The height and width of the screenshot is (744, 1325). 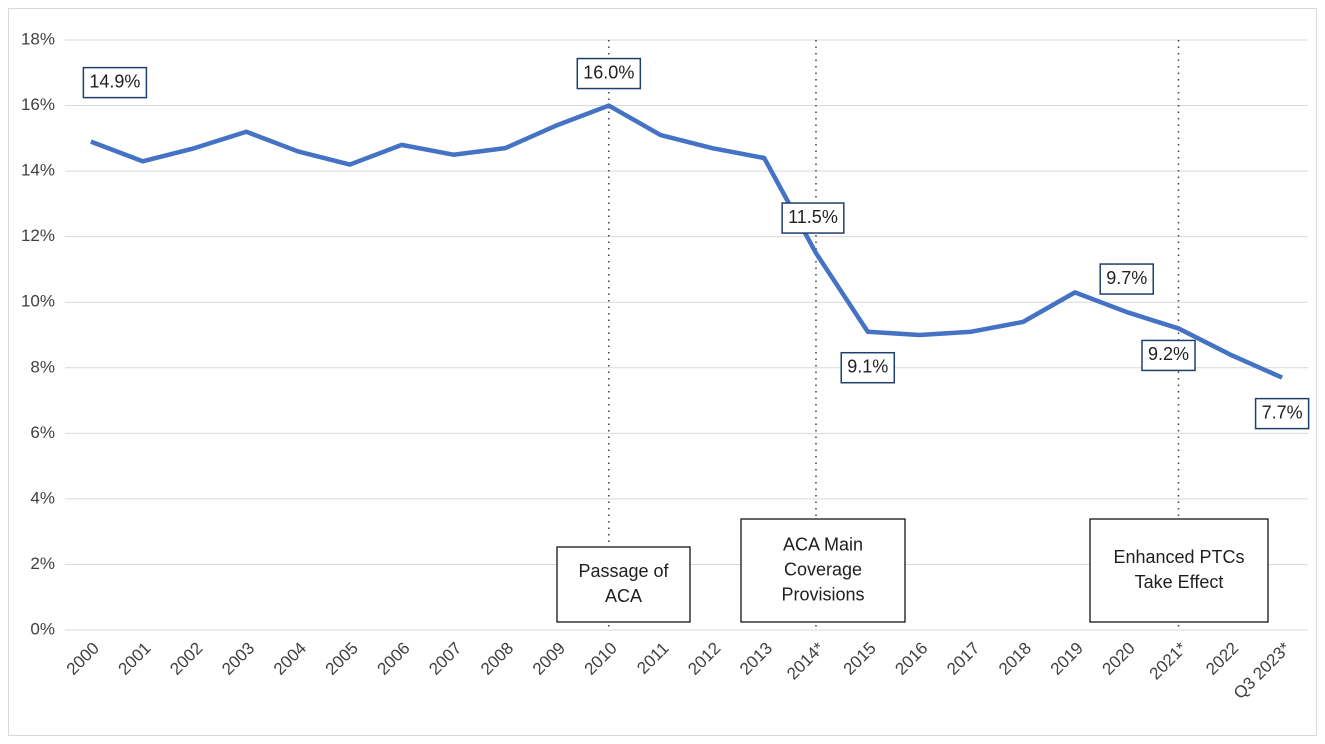 What do you see at coordinates (1179, 582) in the screenshot?
I see `annotation-text: Take Effect` at bounding box center [1179, 582].